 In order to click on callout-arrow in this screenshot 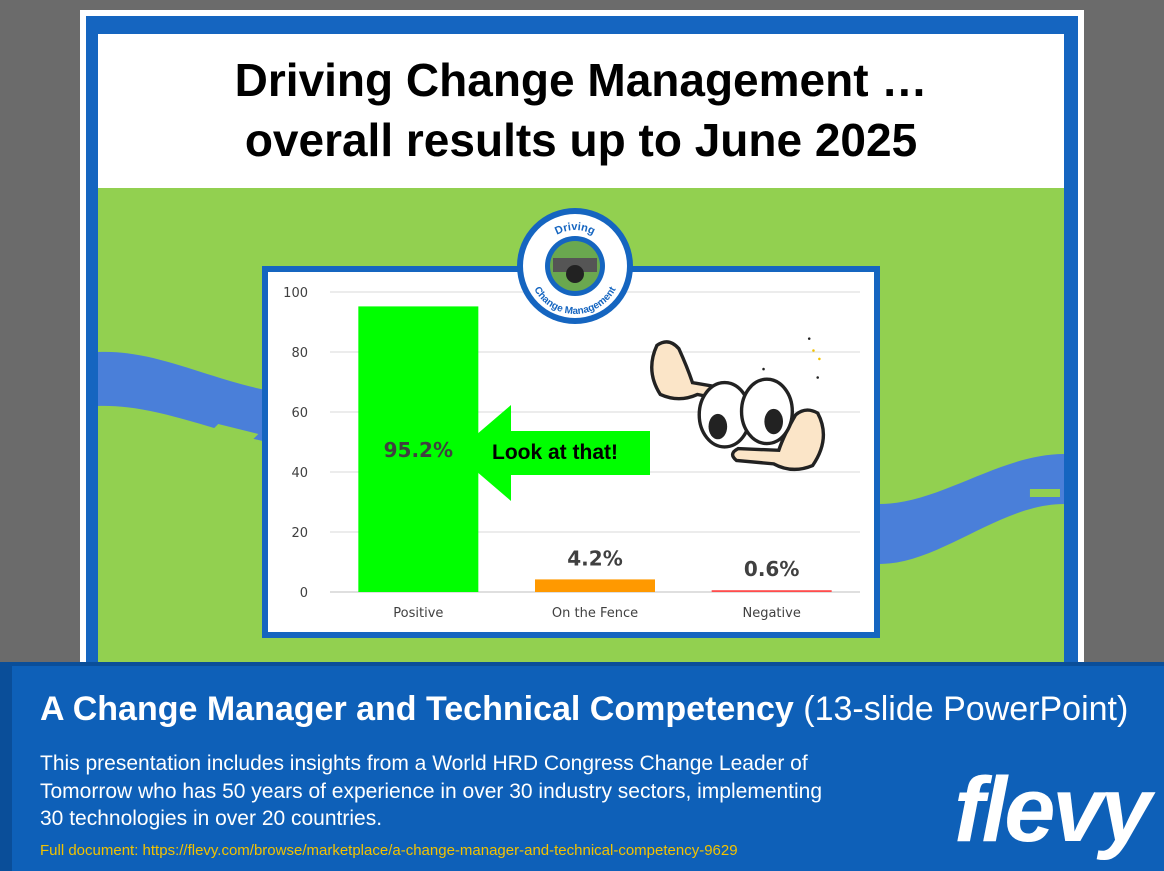, I will do `click(552, 453)`.